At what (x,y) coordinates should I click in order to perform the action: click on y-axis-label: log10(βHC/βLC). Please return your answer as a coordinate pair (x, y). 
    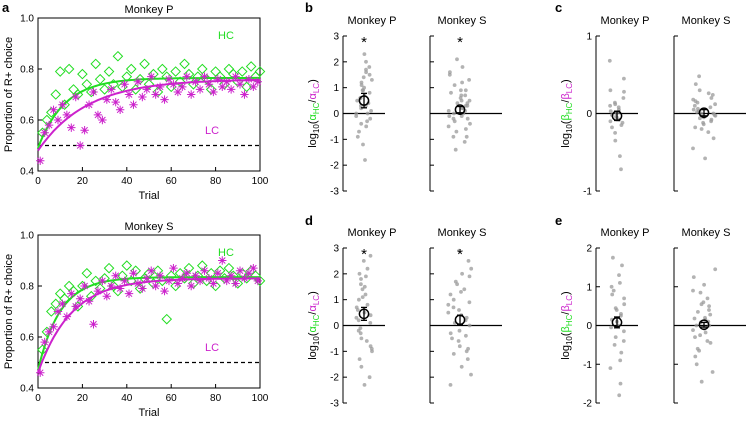
    Looking at the image, I should click on (567, 325).